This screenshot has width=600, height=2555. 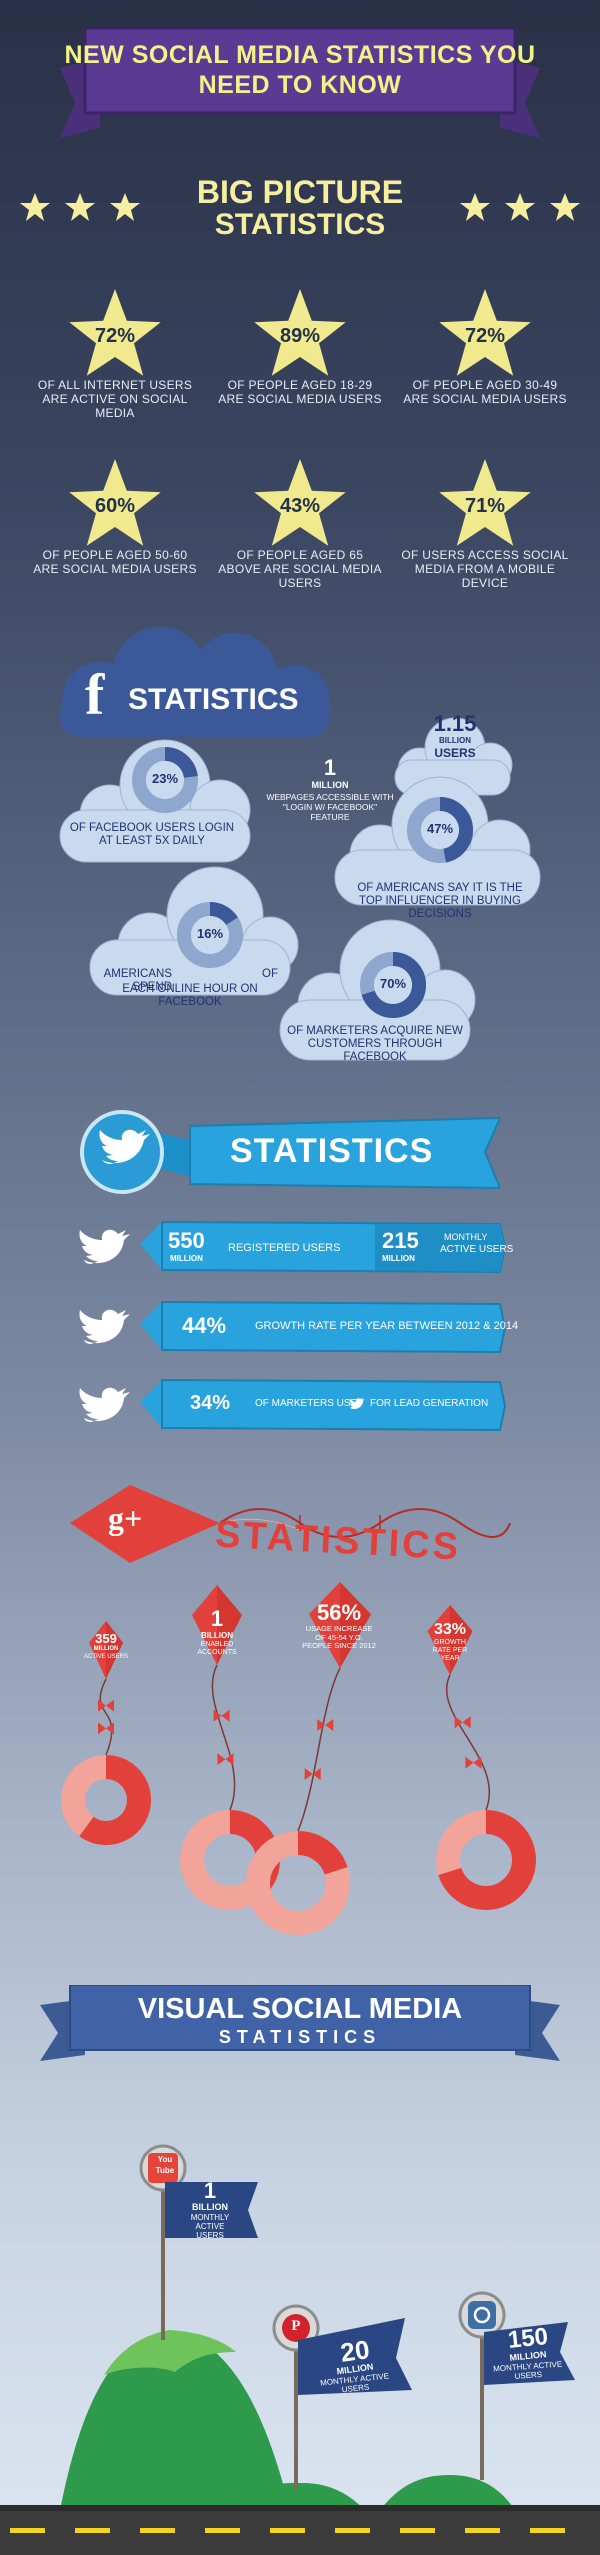 I want to click on fb-hour-desc-right: OF, so click(x=270, y=974).